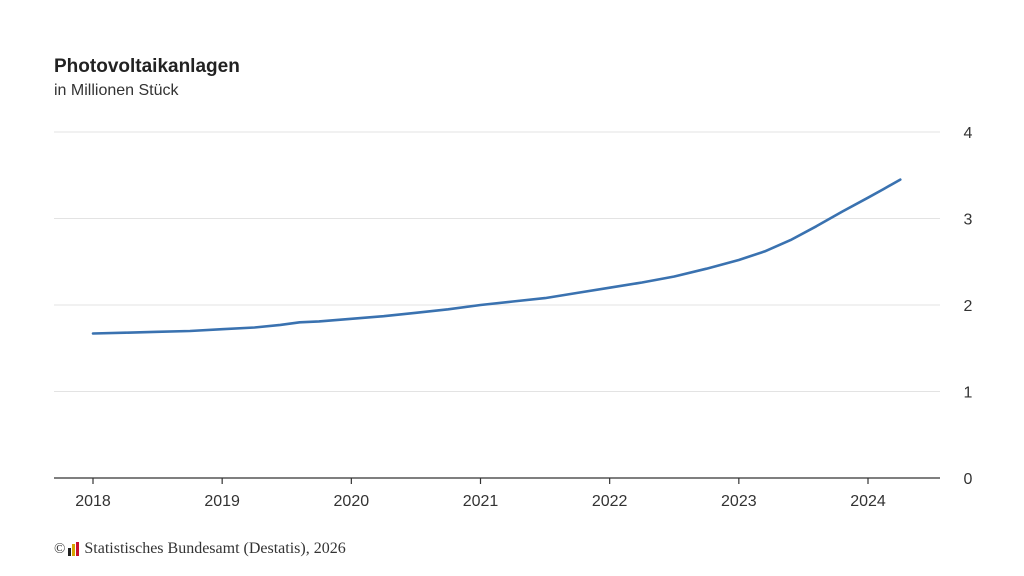  I want to click on x-tick-label: 2021, so click(481, 501).